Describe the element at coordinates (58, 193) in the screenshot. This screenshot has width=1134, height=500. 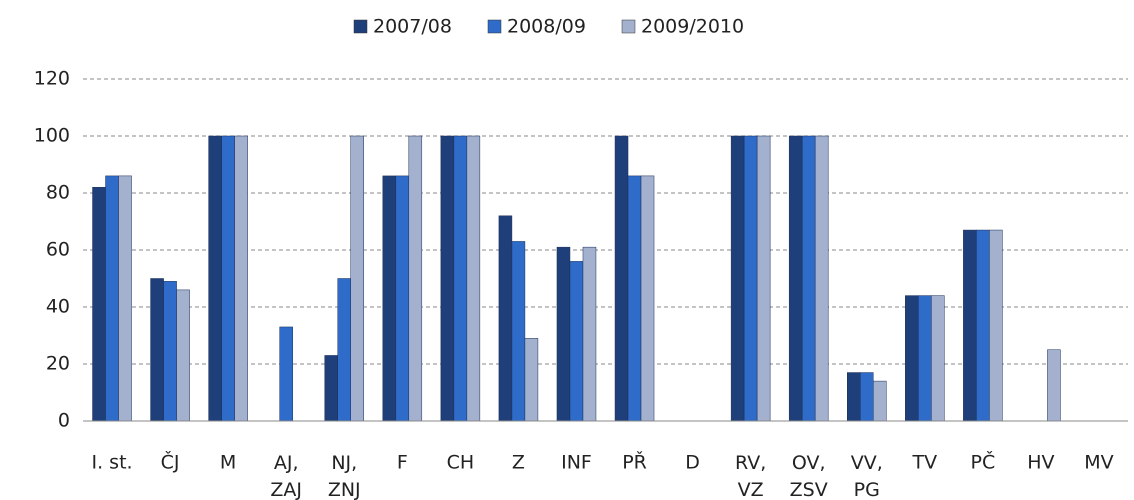
I see `y-tick-label: 80` at that location.